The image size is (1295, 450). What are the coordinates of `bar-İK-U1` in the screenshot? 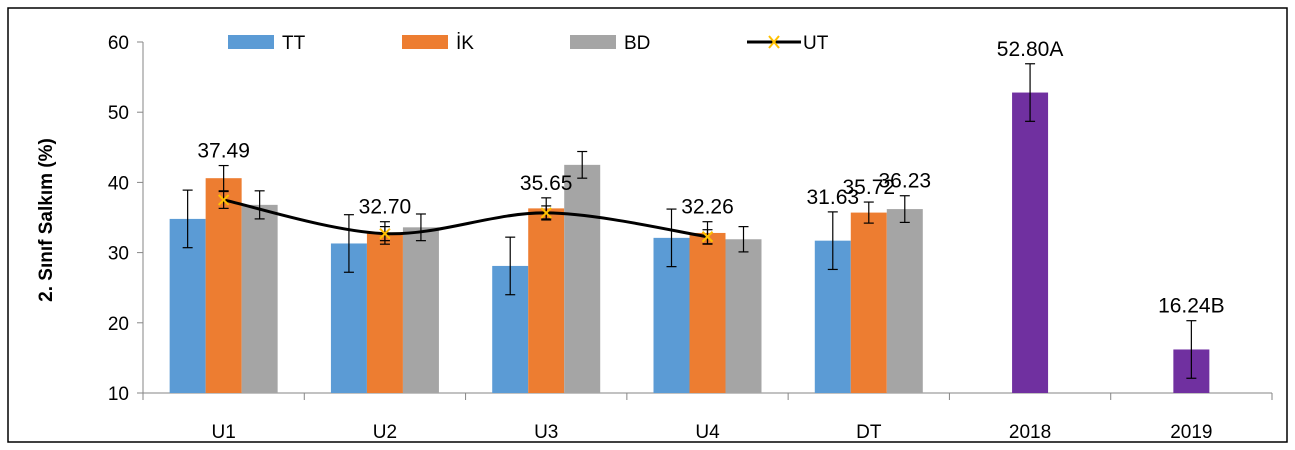 It's located at (223, 285).